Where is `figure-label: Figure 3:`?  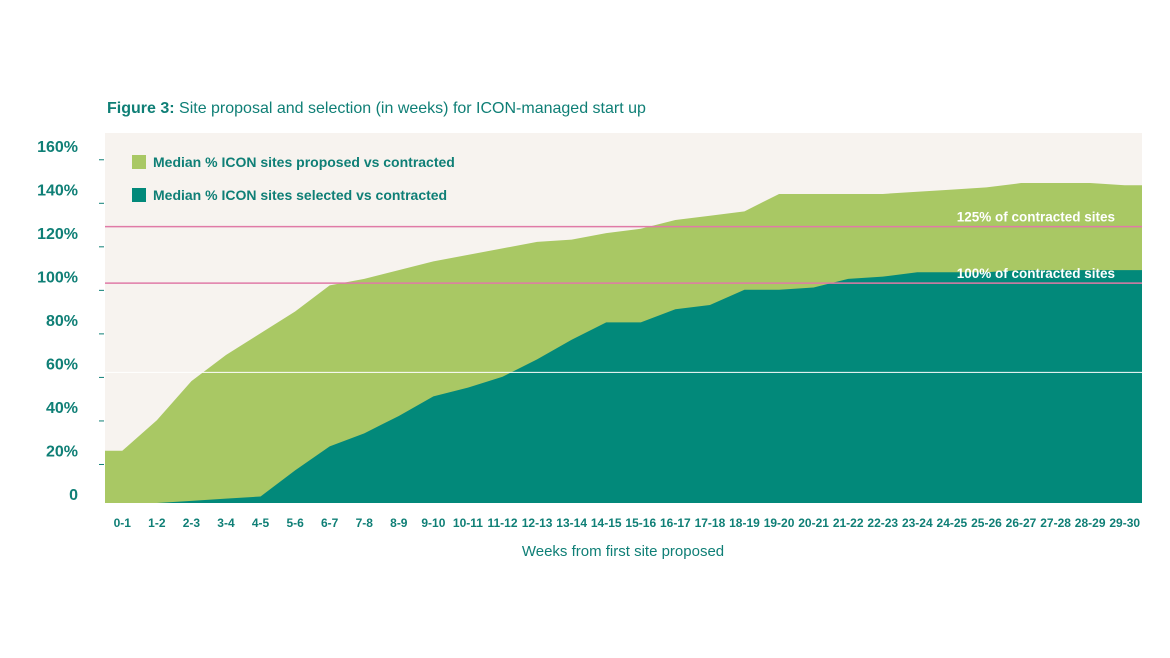 figure-label: Figure 3: is located at coordinates (141, 108).